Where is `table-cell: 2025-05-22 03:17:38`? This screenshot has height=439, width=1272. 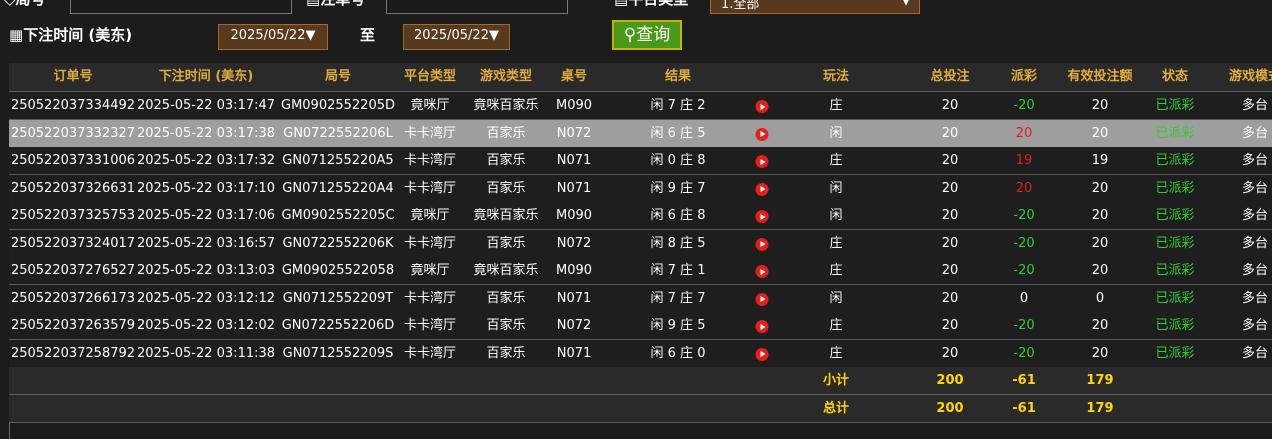
table-cell: 2025-05-22 03:17:38 is located at coordinates (206, 133).